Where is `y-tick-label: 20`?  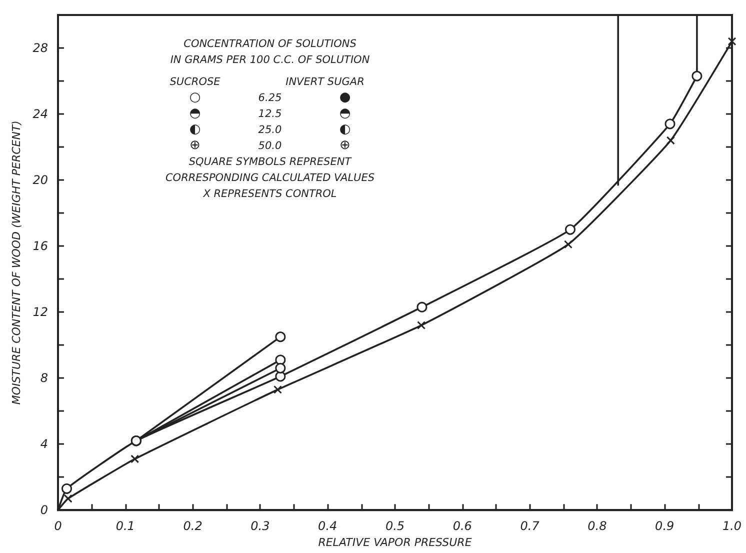 y-tick-label: 20 is located at coordinates (40, 180).